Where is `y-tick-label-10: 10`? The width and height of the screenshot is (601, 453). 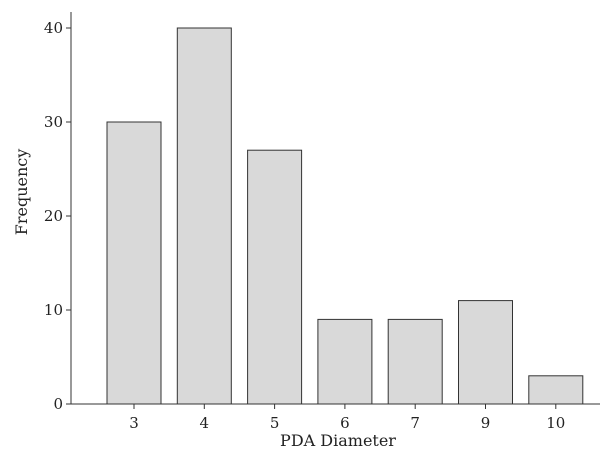 y-tick-label-10: 10 is located at coordinates (53, 310).